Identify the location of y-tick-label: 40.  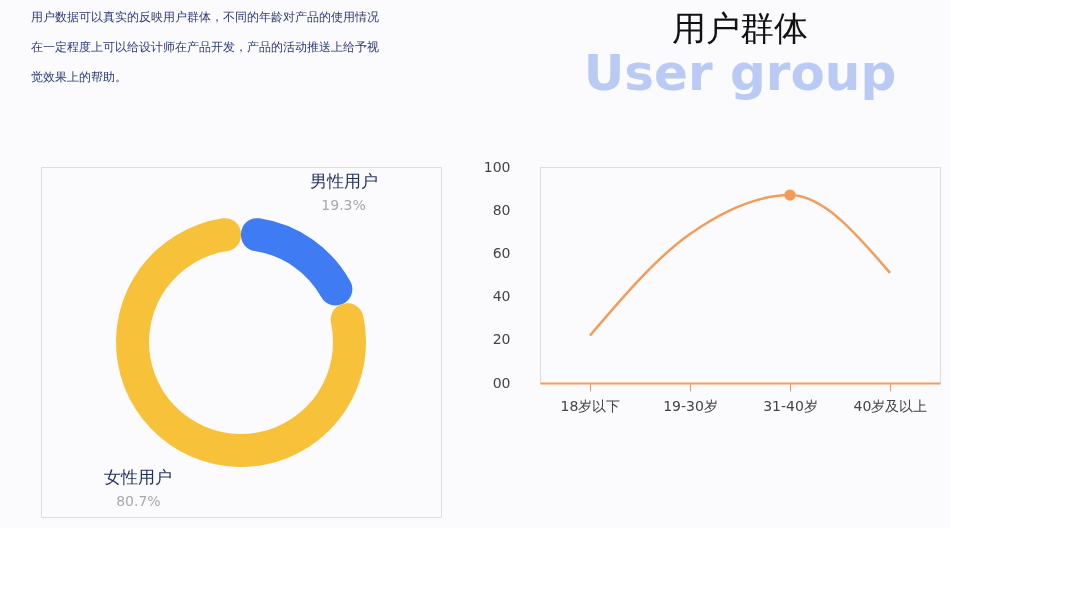
(501, 296).